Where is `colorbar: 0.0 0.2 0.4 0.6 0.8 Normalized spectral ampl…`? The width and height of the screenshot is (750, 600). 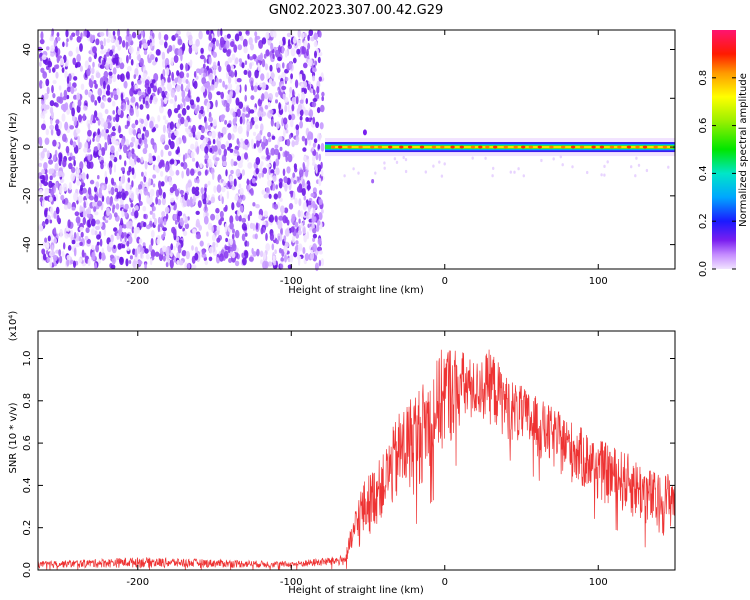 colorbar: 0.0 0.2 0.4 0.6 0.8 Normalized spectral ampl… is located at coordinates (723, 153).